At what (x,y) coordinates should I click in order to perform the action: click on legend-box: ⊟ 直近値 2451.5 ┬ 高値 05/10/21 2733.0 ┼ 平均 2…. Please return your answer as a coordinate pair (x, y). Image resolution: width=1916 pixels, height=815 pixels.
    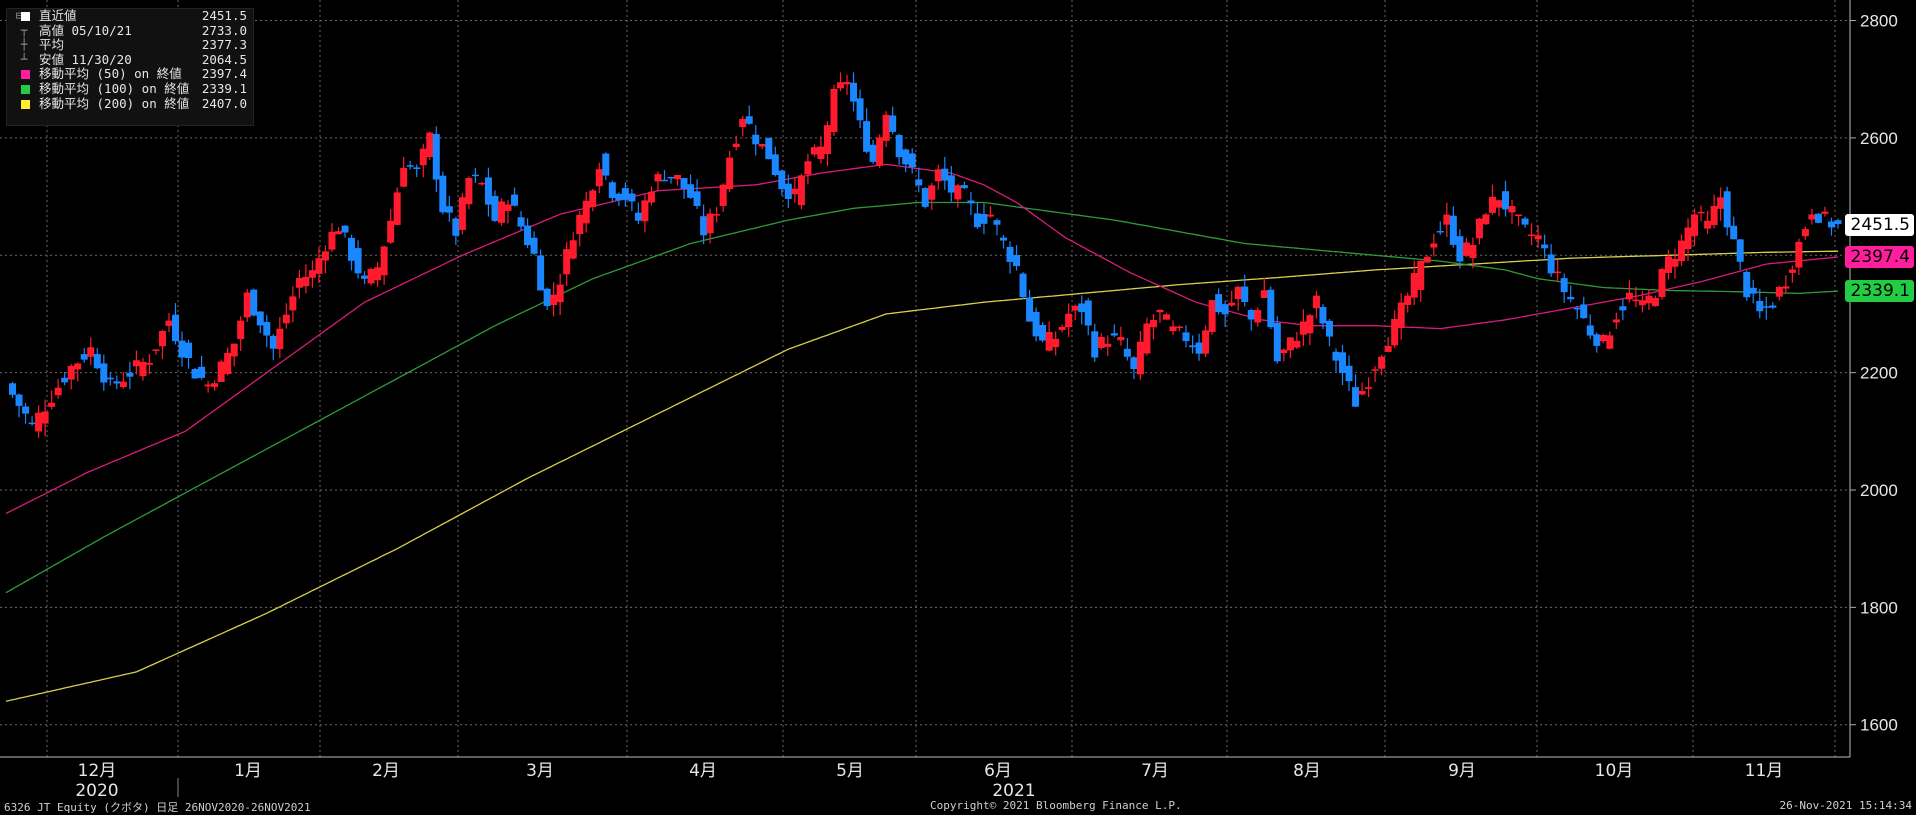
    Looking at the image, I should click on (130, 67).